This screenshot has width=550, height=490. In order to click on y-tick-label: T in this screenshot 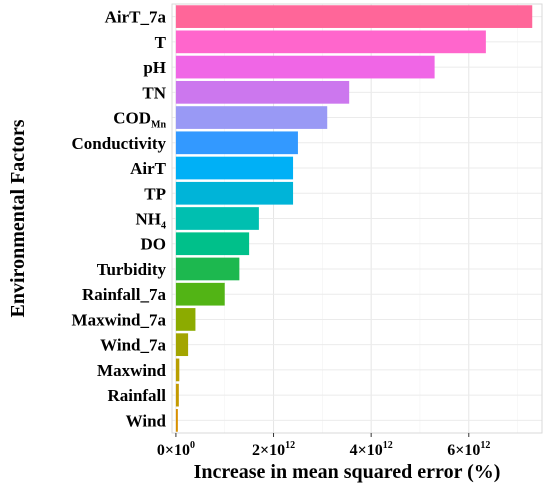, I will do `click(161, 42)`.